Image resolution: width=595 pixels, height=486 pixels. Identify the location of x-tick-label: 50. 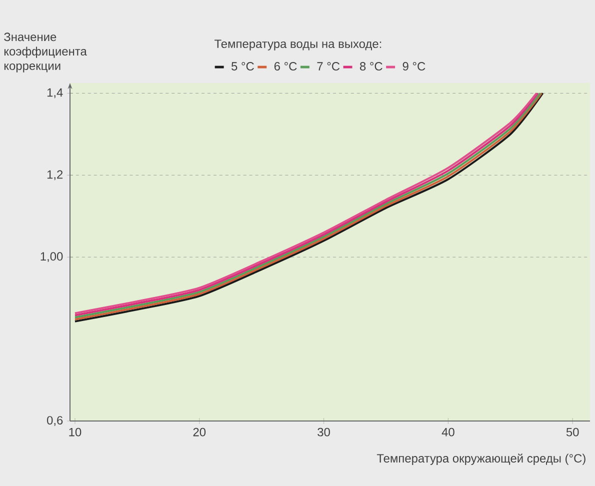
(572, 432).